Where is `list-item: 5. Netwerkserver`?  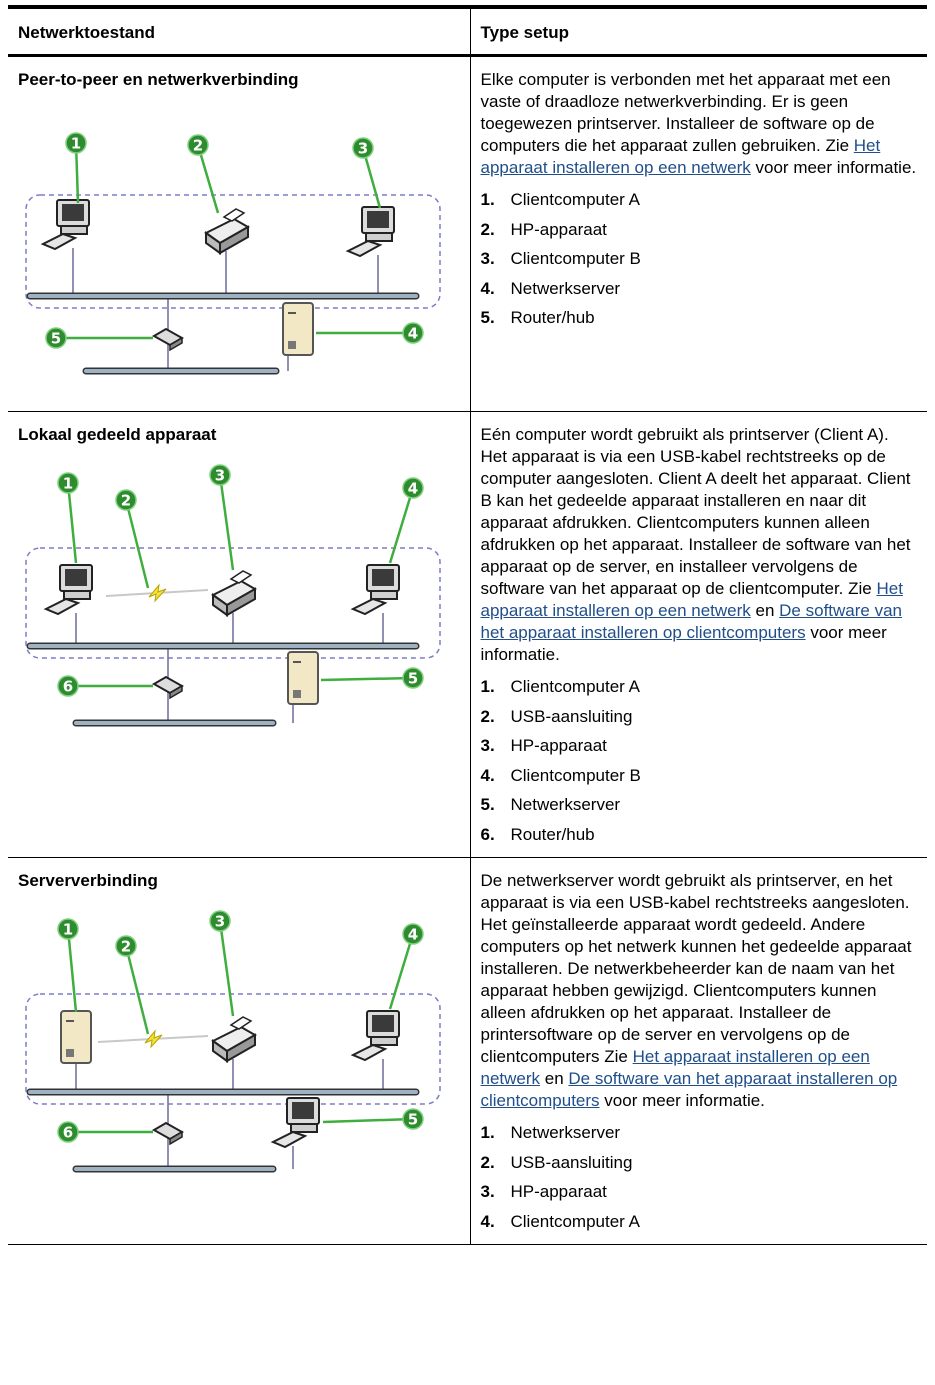
list-item: 5. Netwerkserver is located at coordinates (699, 805).